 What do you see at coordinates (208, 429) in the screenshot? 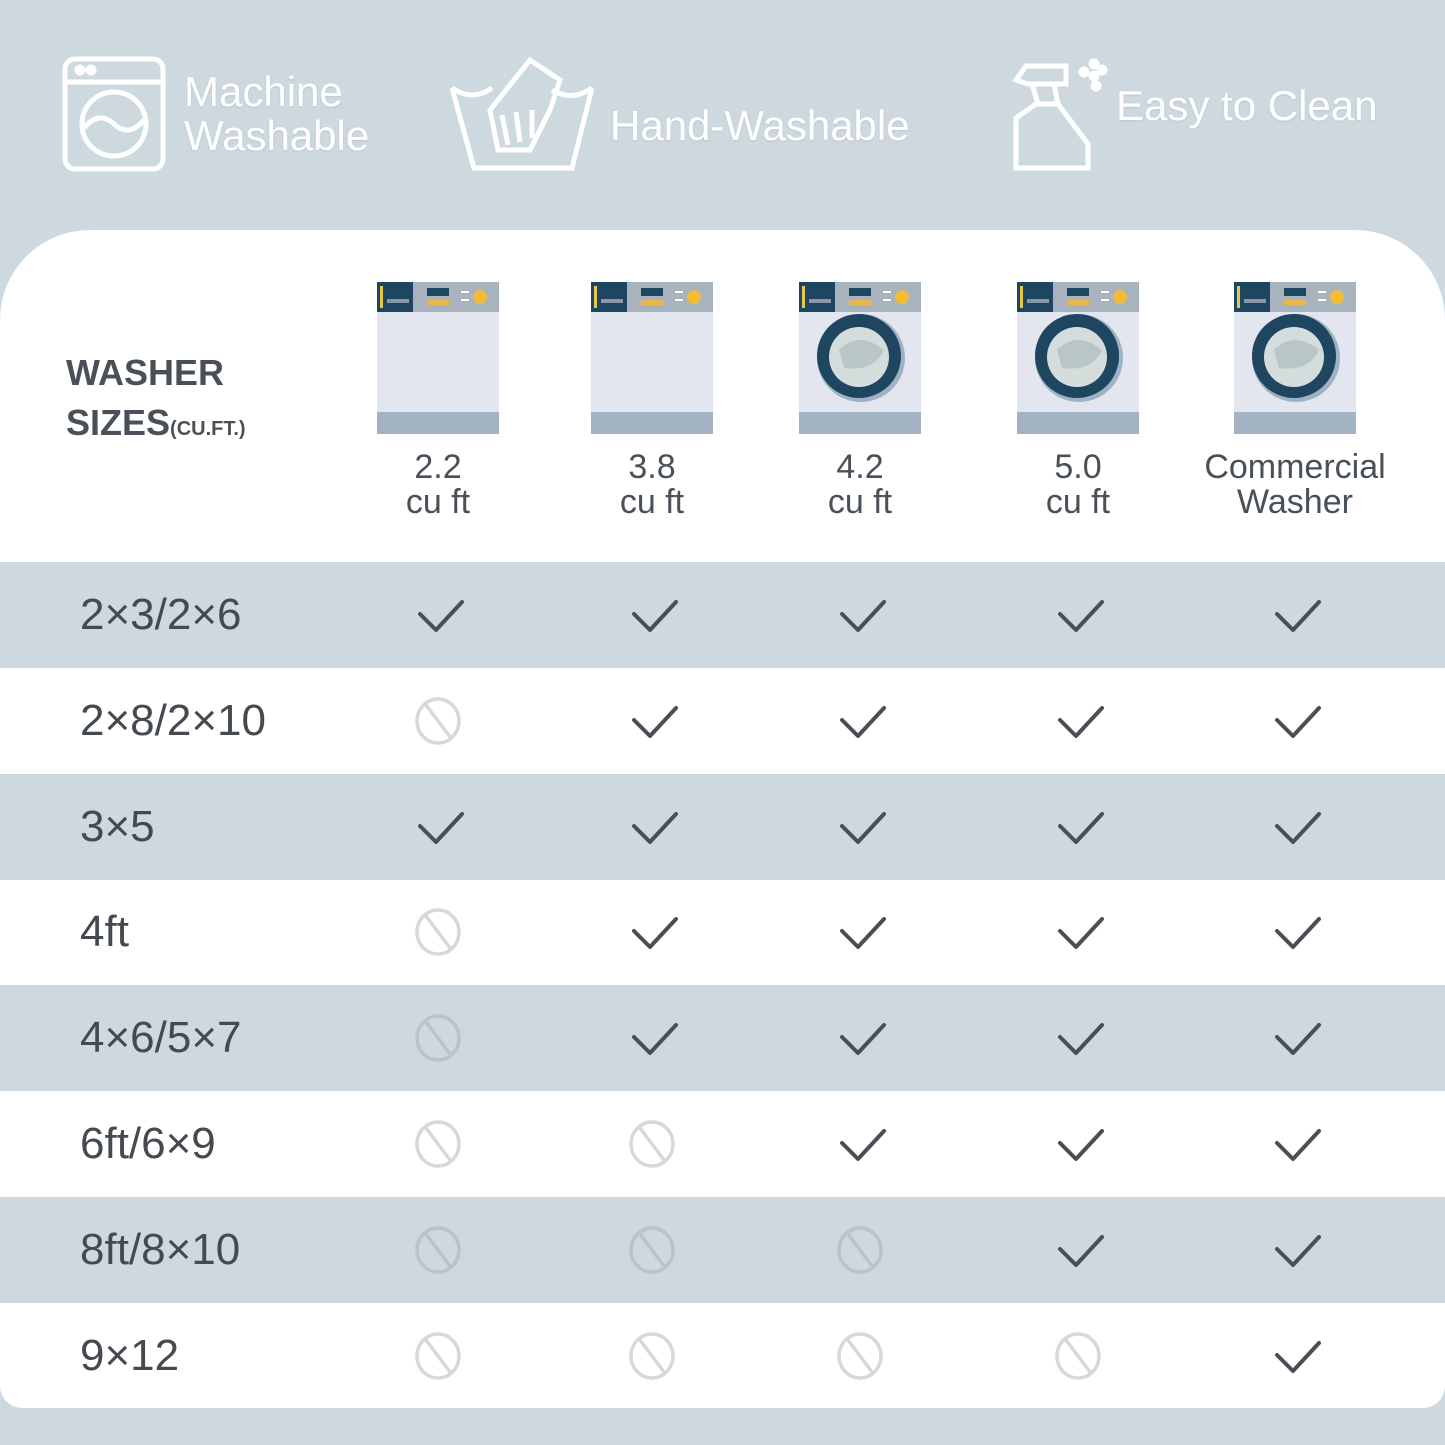
I see `header-unit: (CU.FT.)` at bounding box center [208, 429].